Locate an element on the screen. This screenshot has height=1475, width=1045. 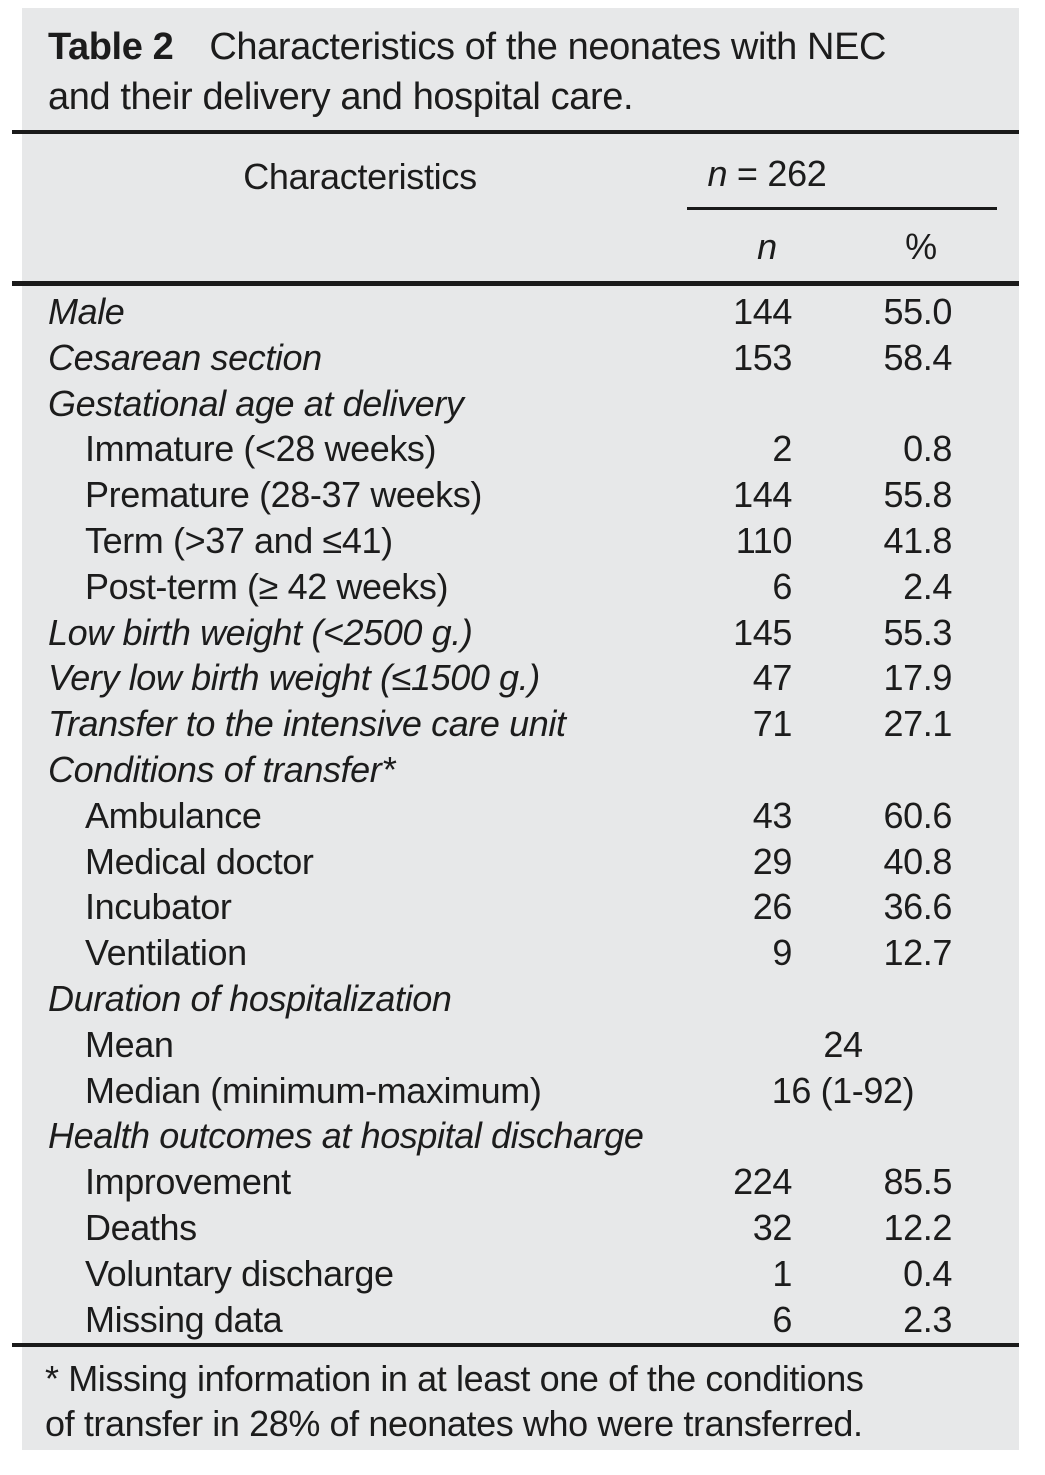
row-value-span: 24 is located at coordinates (843, 1044).